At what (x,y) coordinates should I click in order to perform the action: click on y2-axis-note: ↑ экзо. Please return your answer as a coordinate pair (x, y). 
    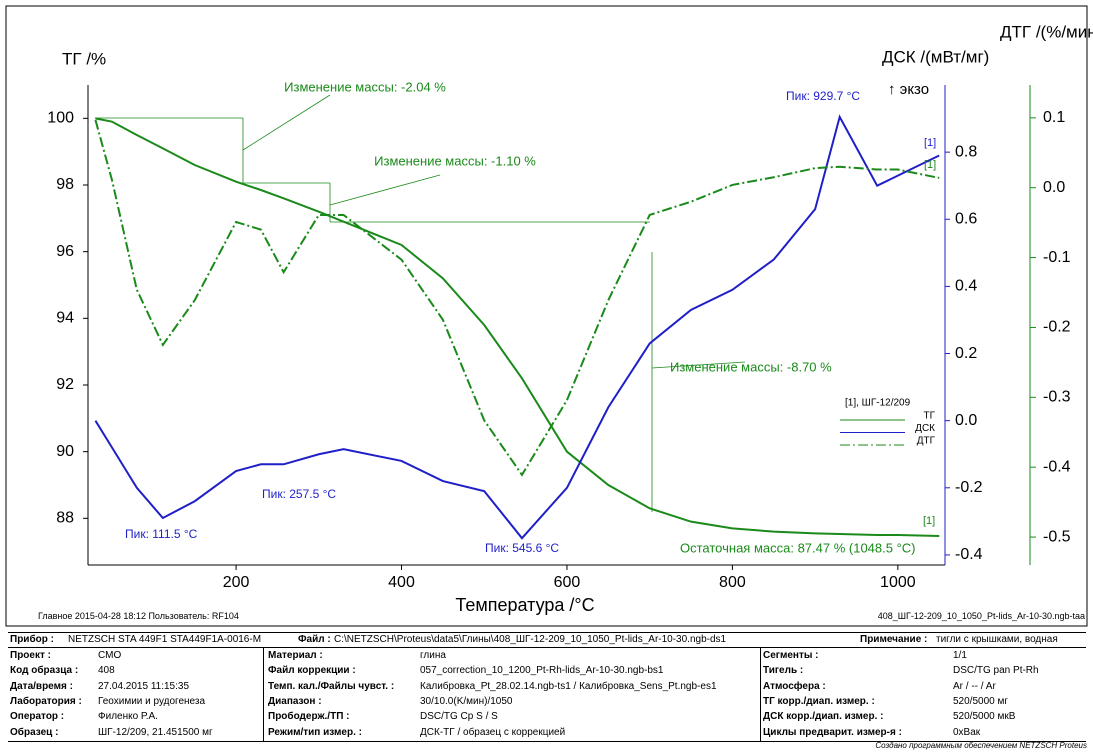
    Looking at the image, I should click on (908, 89).